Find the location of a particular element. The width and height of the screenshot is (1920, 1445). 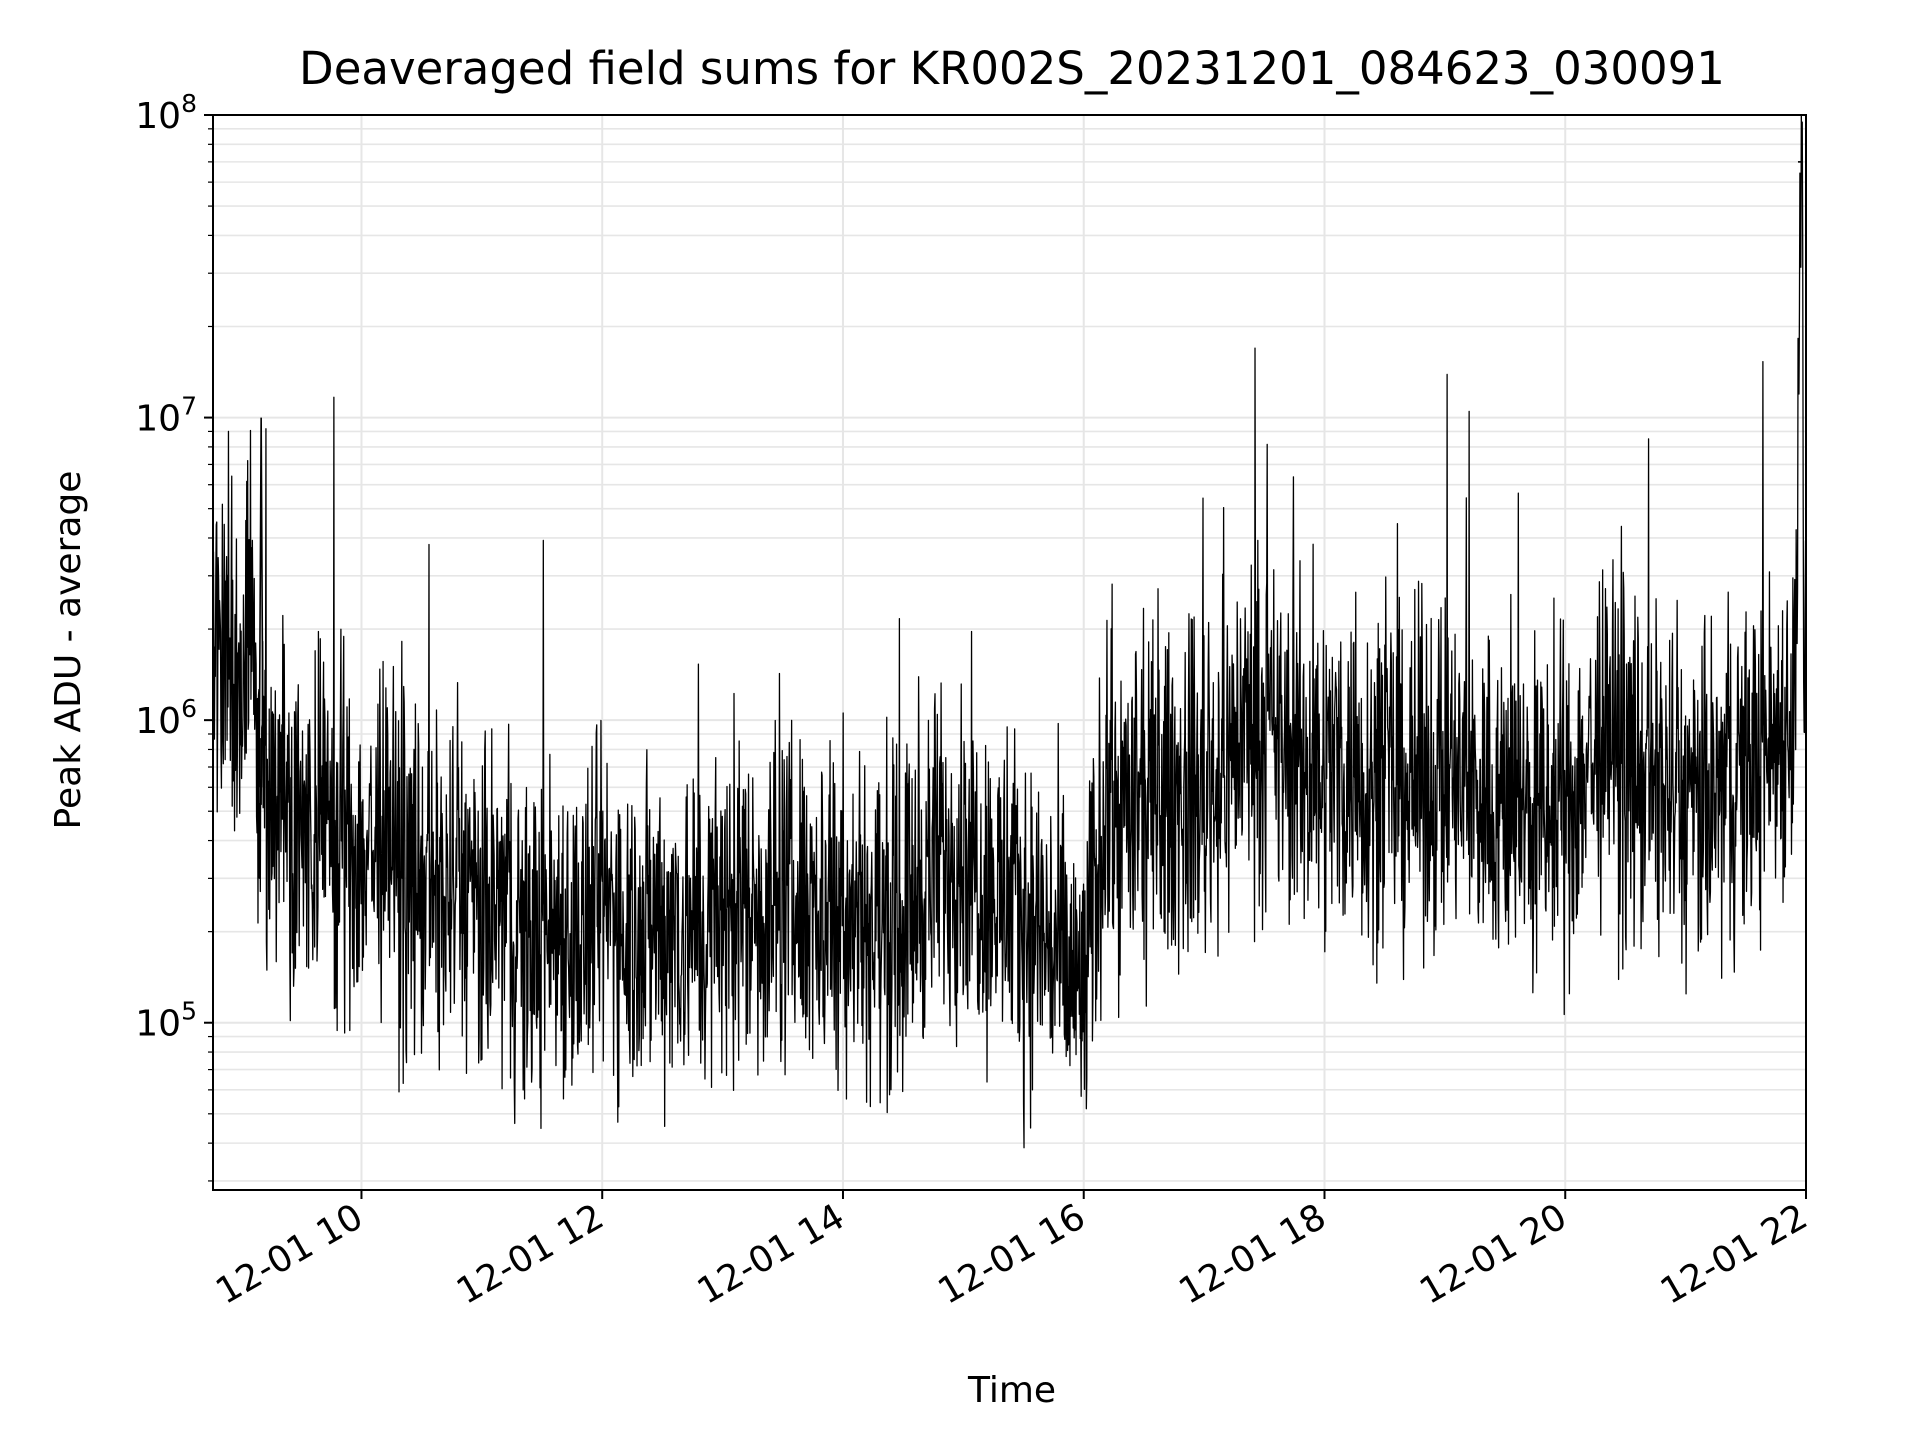

spike-mark is located at coordinates (261, 602).